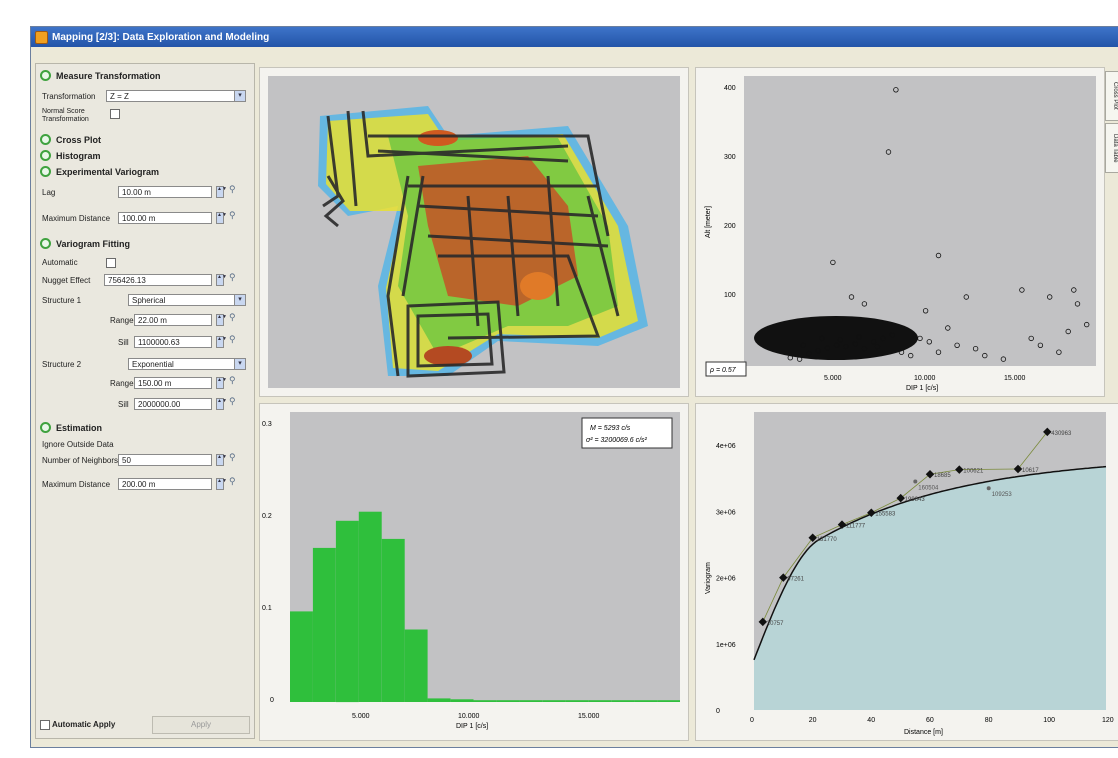 This screenshot has height=758, width=1118. Describe the element at coordinates (938, 224) in the screenshot. I see `cross-points` at that location.